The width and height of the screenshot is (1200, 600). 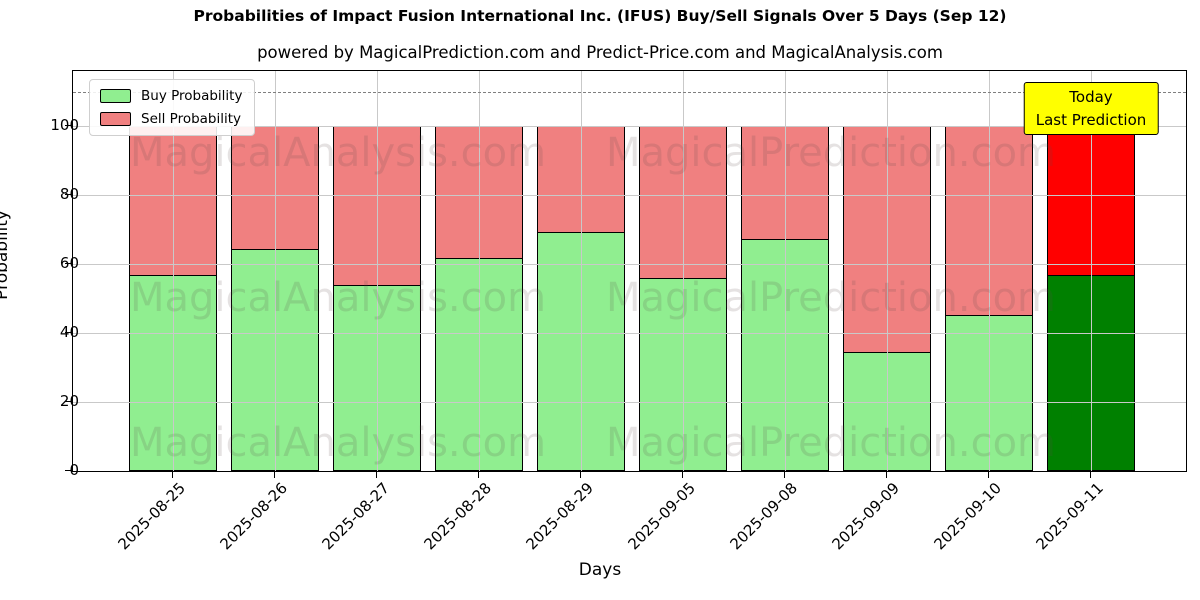 I want to click on x-tick-label: 2025-09-10, so click(x=967, y=516).